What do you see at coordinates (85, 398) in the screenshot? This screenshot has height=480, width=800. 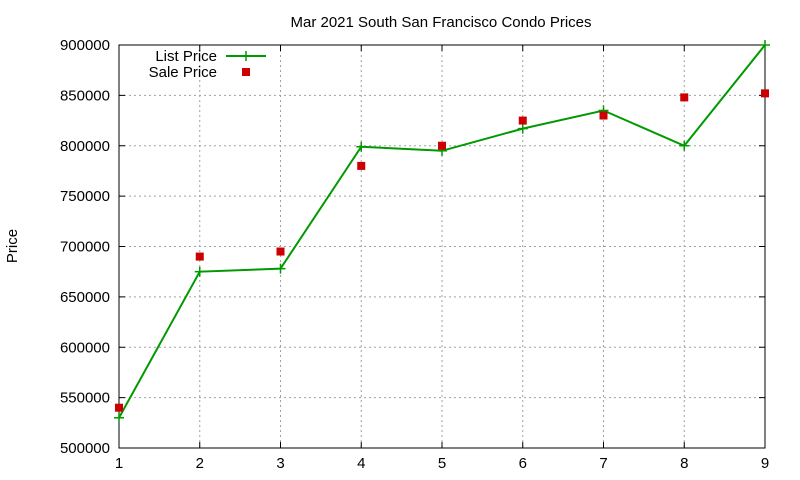 I see `y-tick-label: 550000` at bounding box center [85, 398].